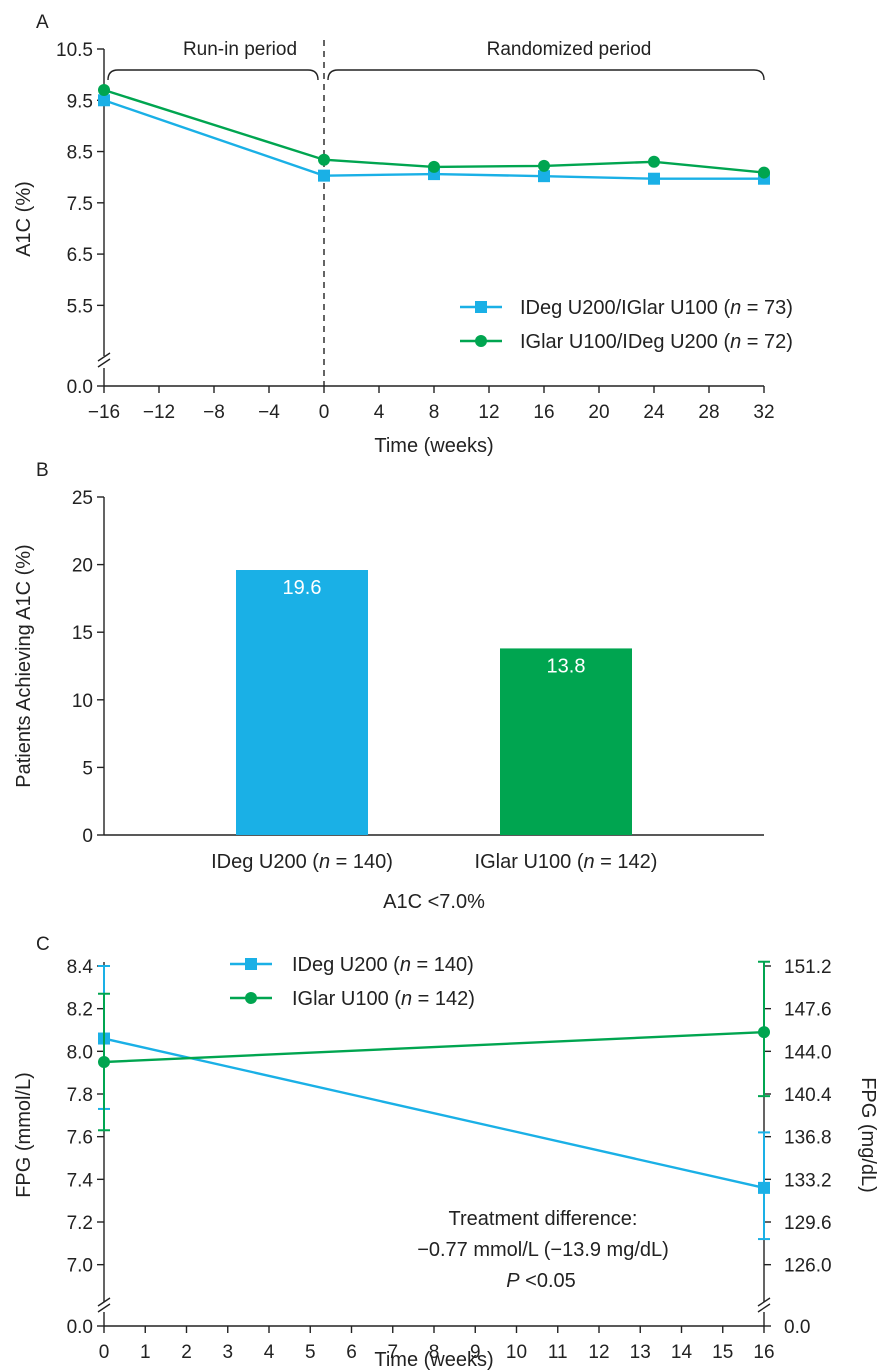  What do you see at coordinates (145, 1352) in the screenshot?
I see `panel-c-xtick-label: 1` at bounding box center [145, 1352].